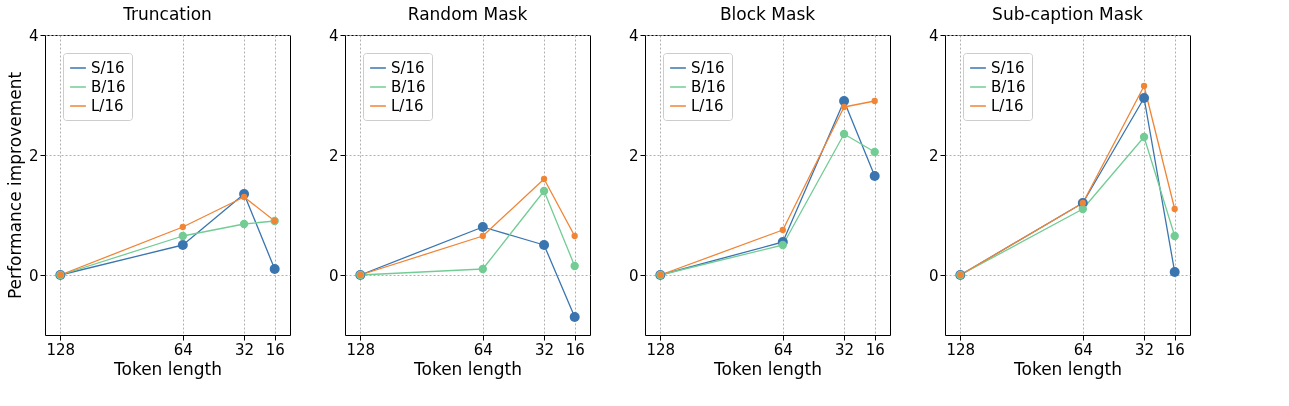 Image resolution: width=1289 pixels, height=406 pixels. Describe the element at coordinates (1068, 14) in the screenshot. I see `chart-title: Sub-caption Mask` at that location.